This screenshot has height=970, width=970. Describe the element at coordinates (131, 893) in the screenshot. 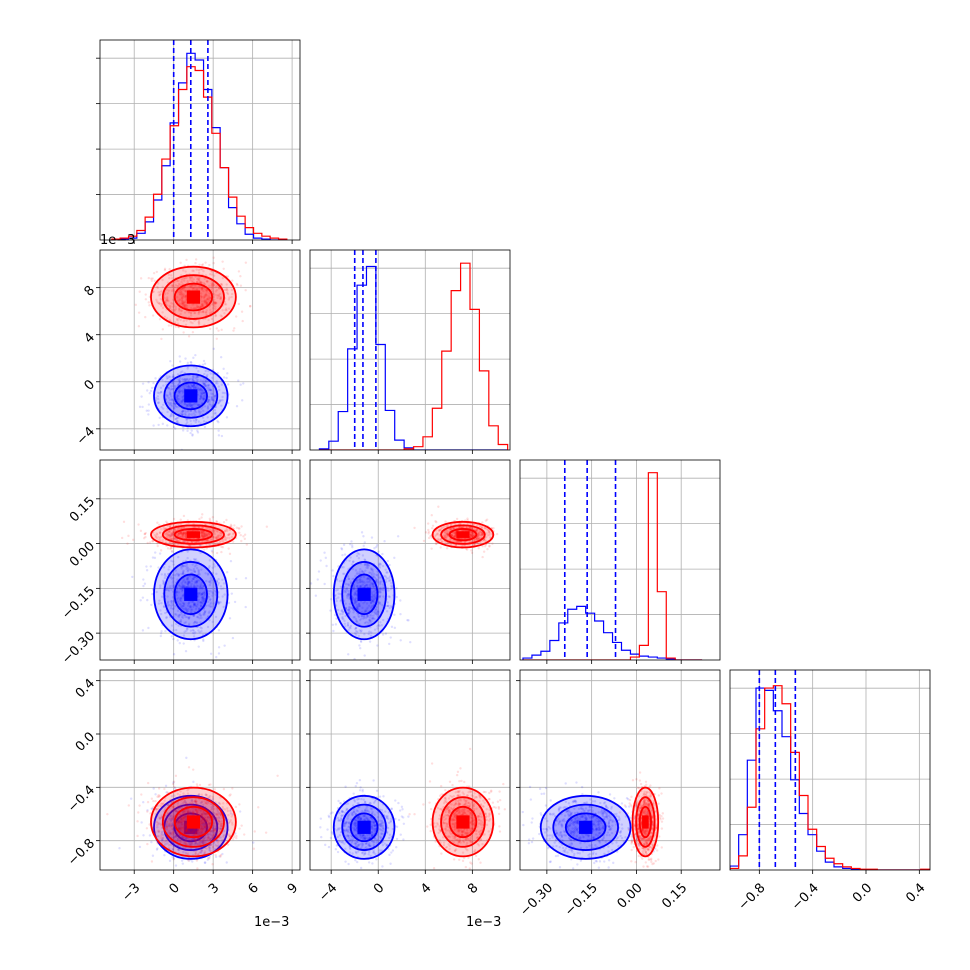

I see `x-tick-label: −3` at that location.